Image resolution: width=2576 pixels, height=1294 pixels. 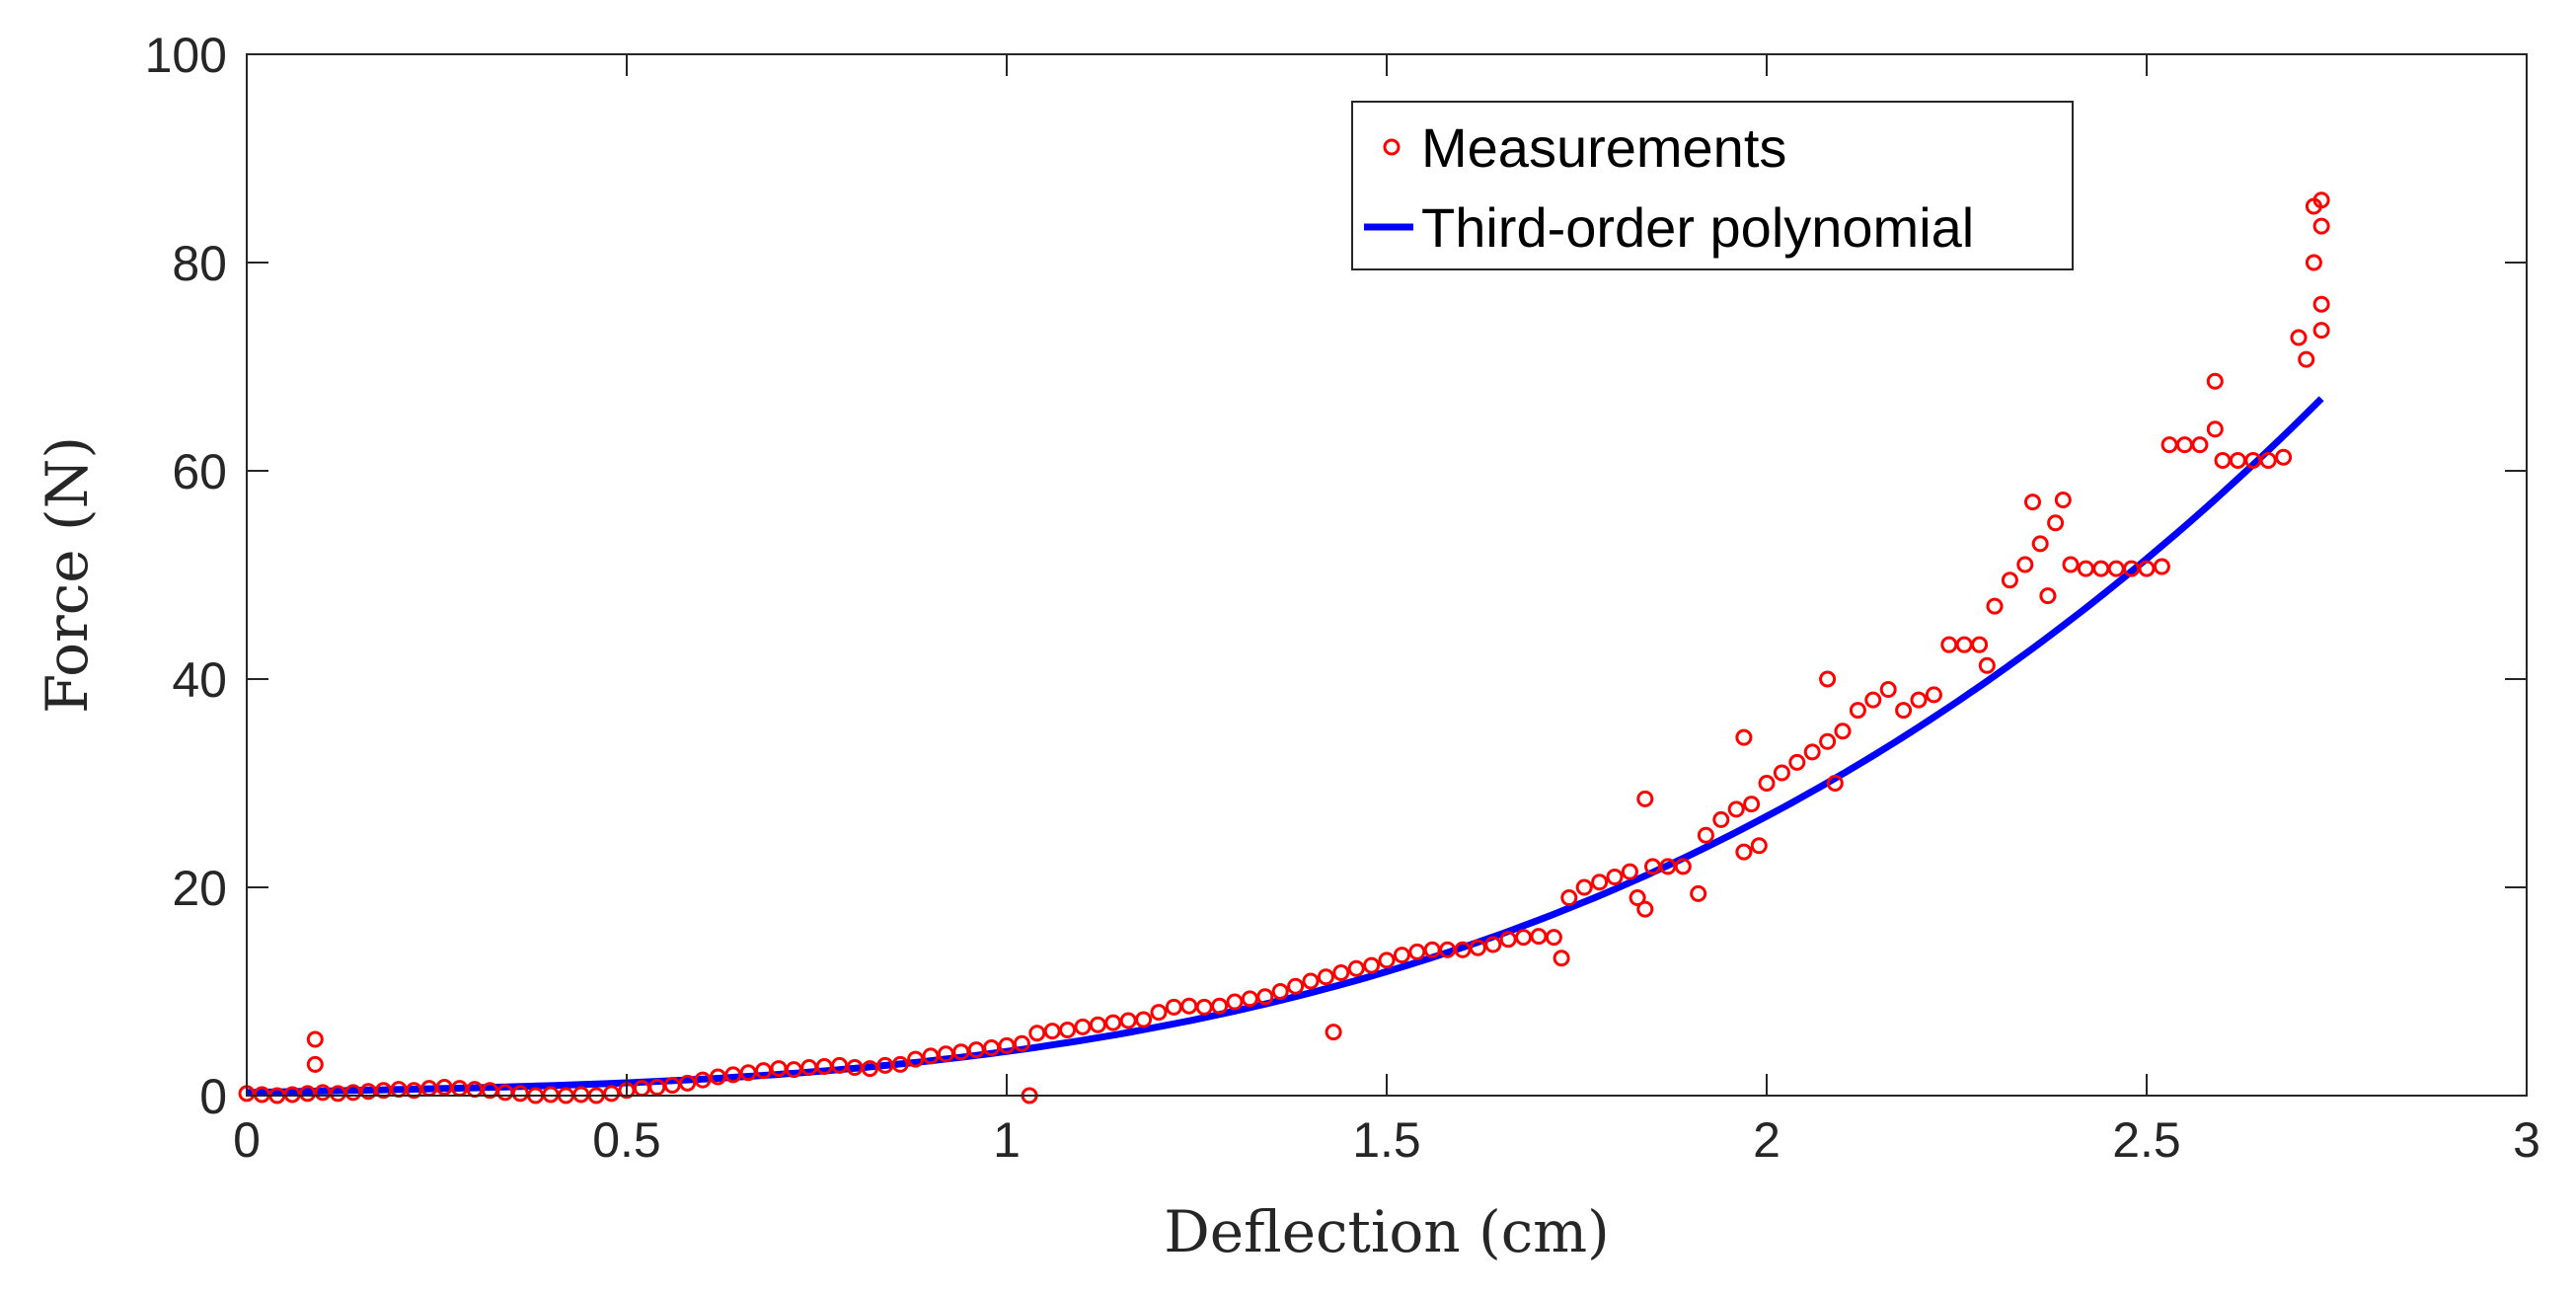 What do you see at coordinates (1697, 228) in the screenshot?
I see `legend-label-fit: Third-order polynomial` at bounding box center [1697, 228].